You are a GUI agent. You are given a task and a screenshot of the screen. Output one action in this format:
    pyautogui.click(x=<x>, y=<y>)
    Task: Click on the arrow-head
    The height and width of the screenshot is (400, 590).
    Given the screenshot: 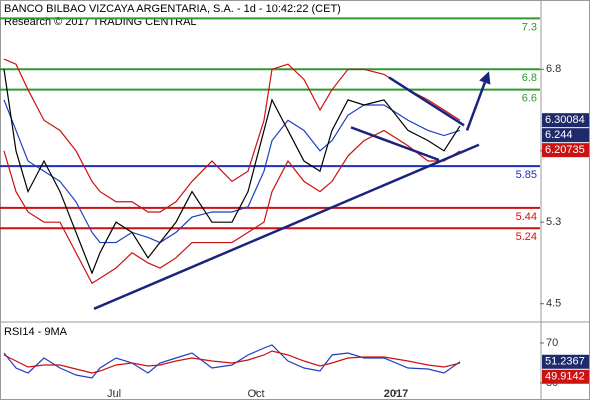 What is the action you would take?
    pyautogui.click(x=485, y=78)
    